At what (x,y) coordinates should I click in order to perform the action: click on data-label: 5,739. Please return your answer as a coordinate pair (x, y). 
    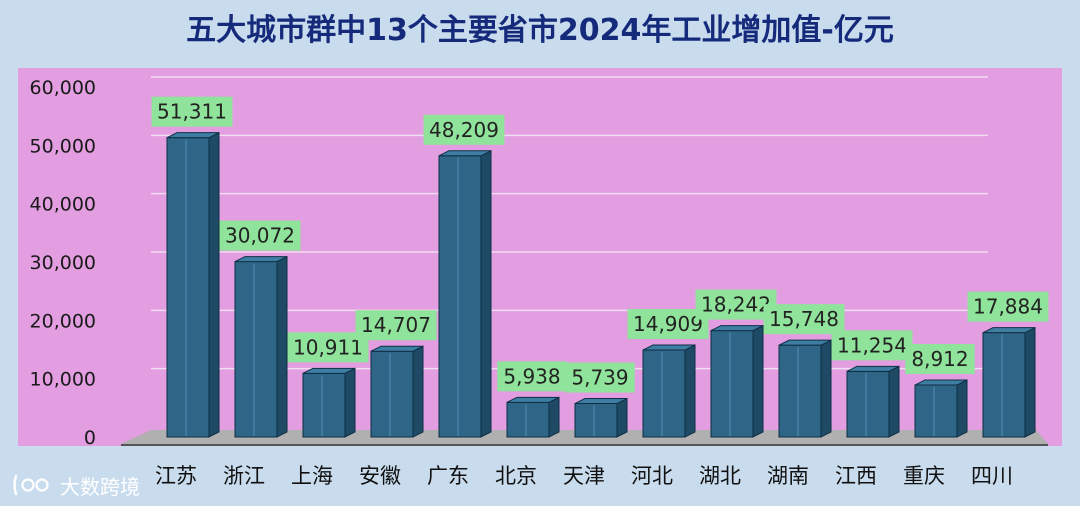
    Looking at the image, I should click on (600, 377).